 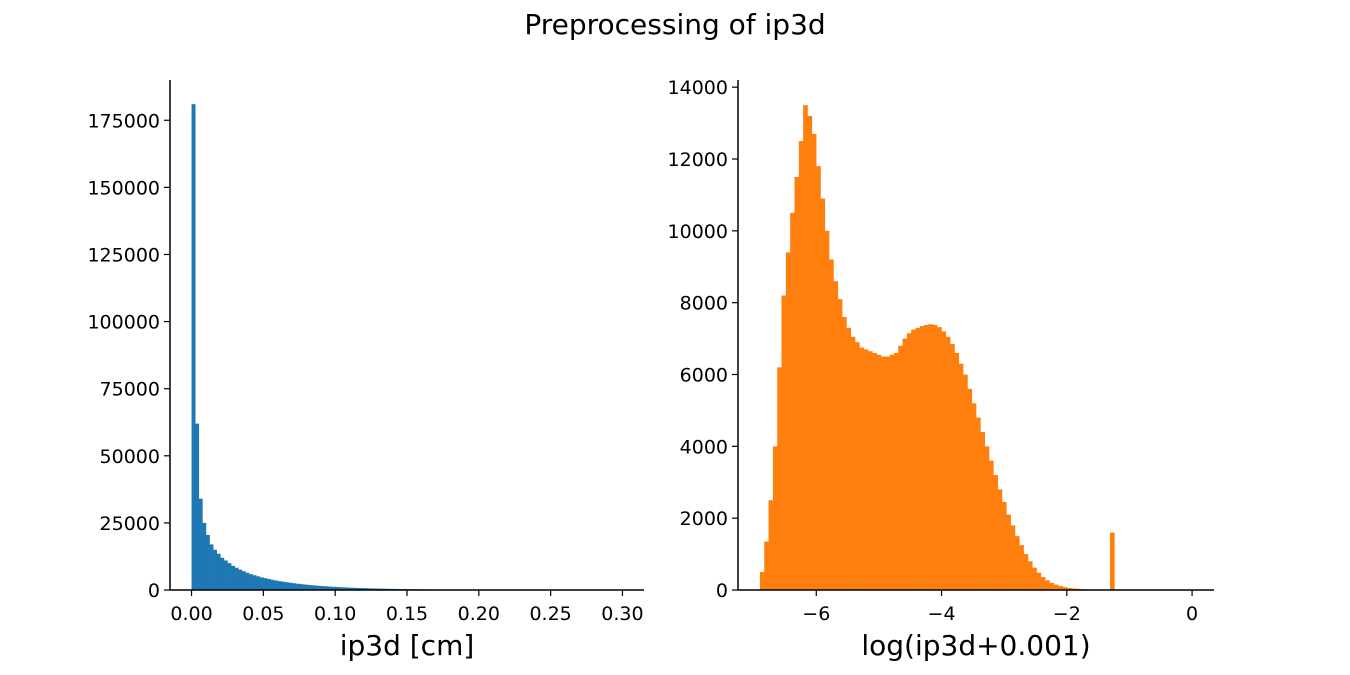 I want to click on right-y-tick-label: 0, so click(x=722, y=591).